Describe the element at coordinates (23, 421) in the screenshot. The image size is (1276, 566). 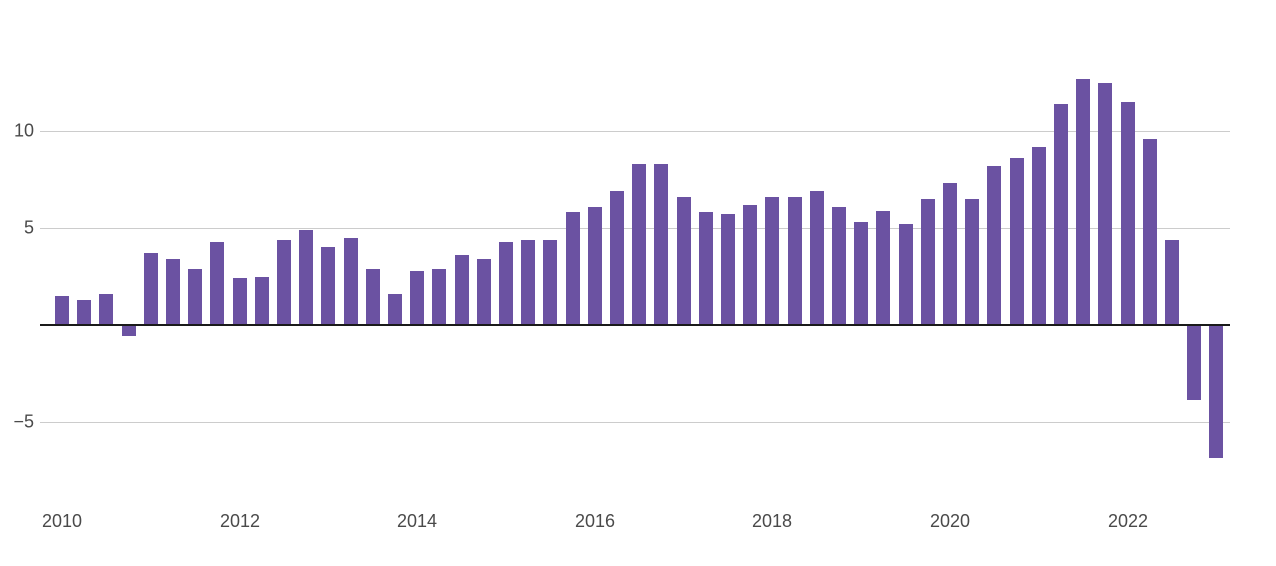
I see `y-tick-label: −5` at that location.